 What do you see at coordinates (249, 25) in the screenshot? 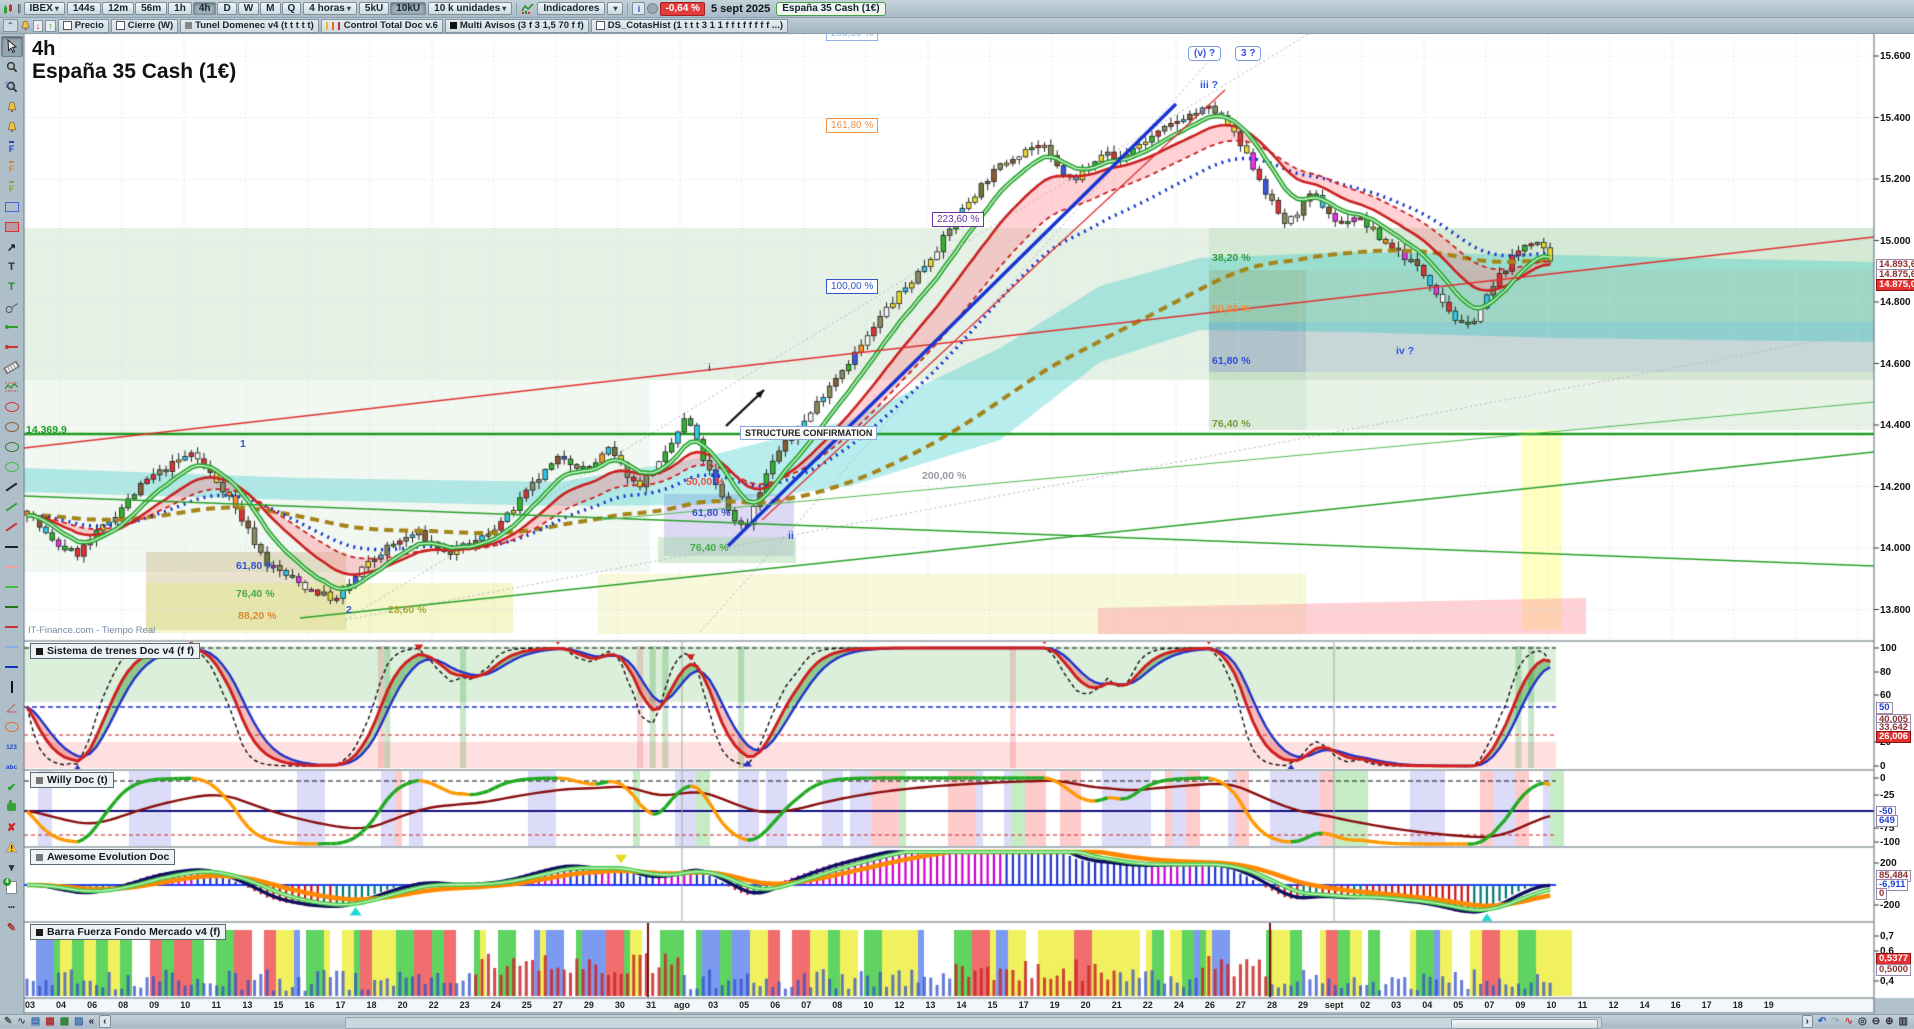
I see `overlay-item: Tunel Domenec v4 (t t t t t)` at bounding box center [249, 25].